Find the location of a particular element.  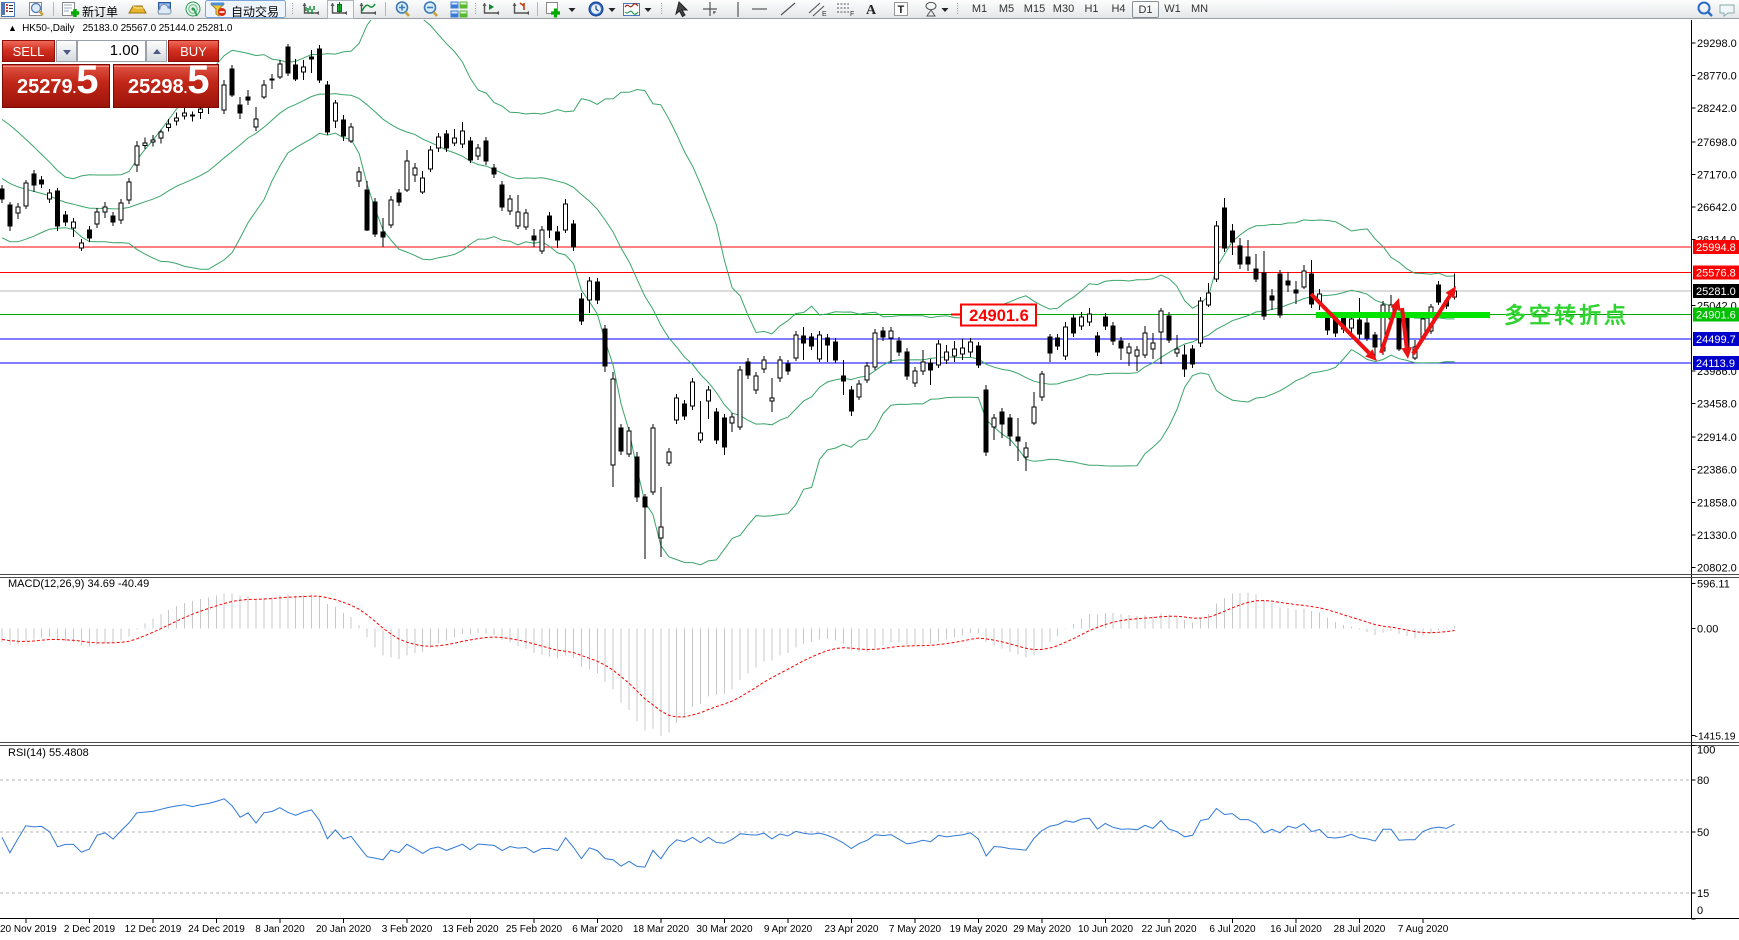

svg-text: 7 Aug 2020 is located at coordinates (1423, 929).